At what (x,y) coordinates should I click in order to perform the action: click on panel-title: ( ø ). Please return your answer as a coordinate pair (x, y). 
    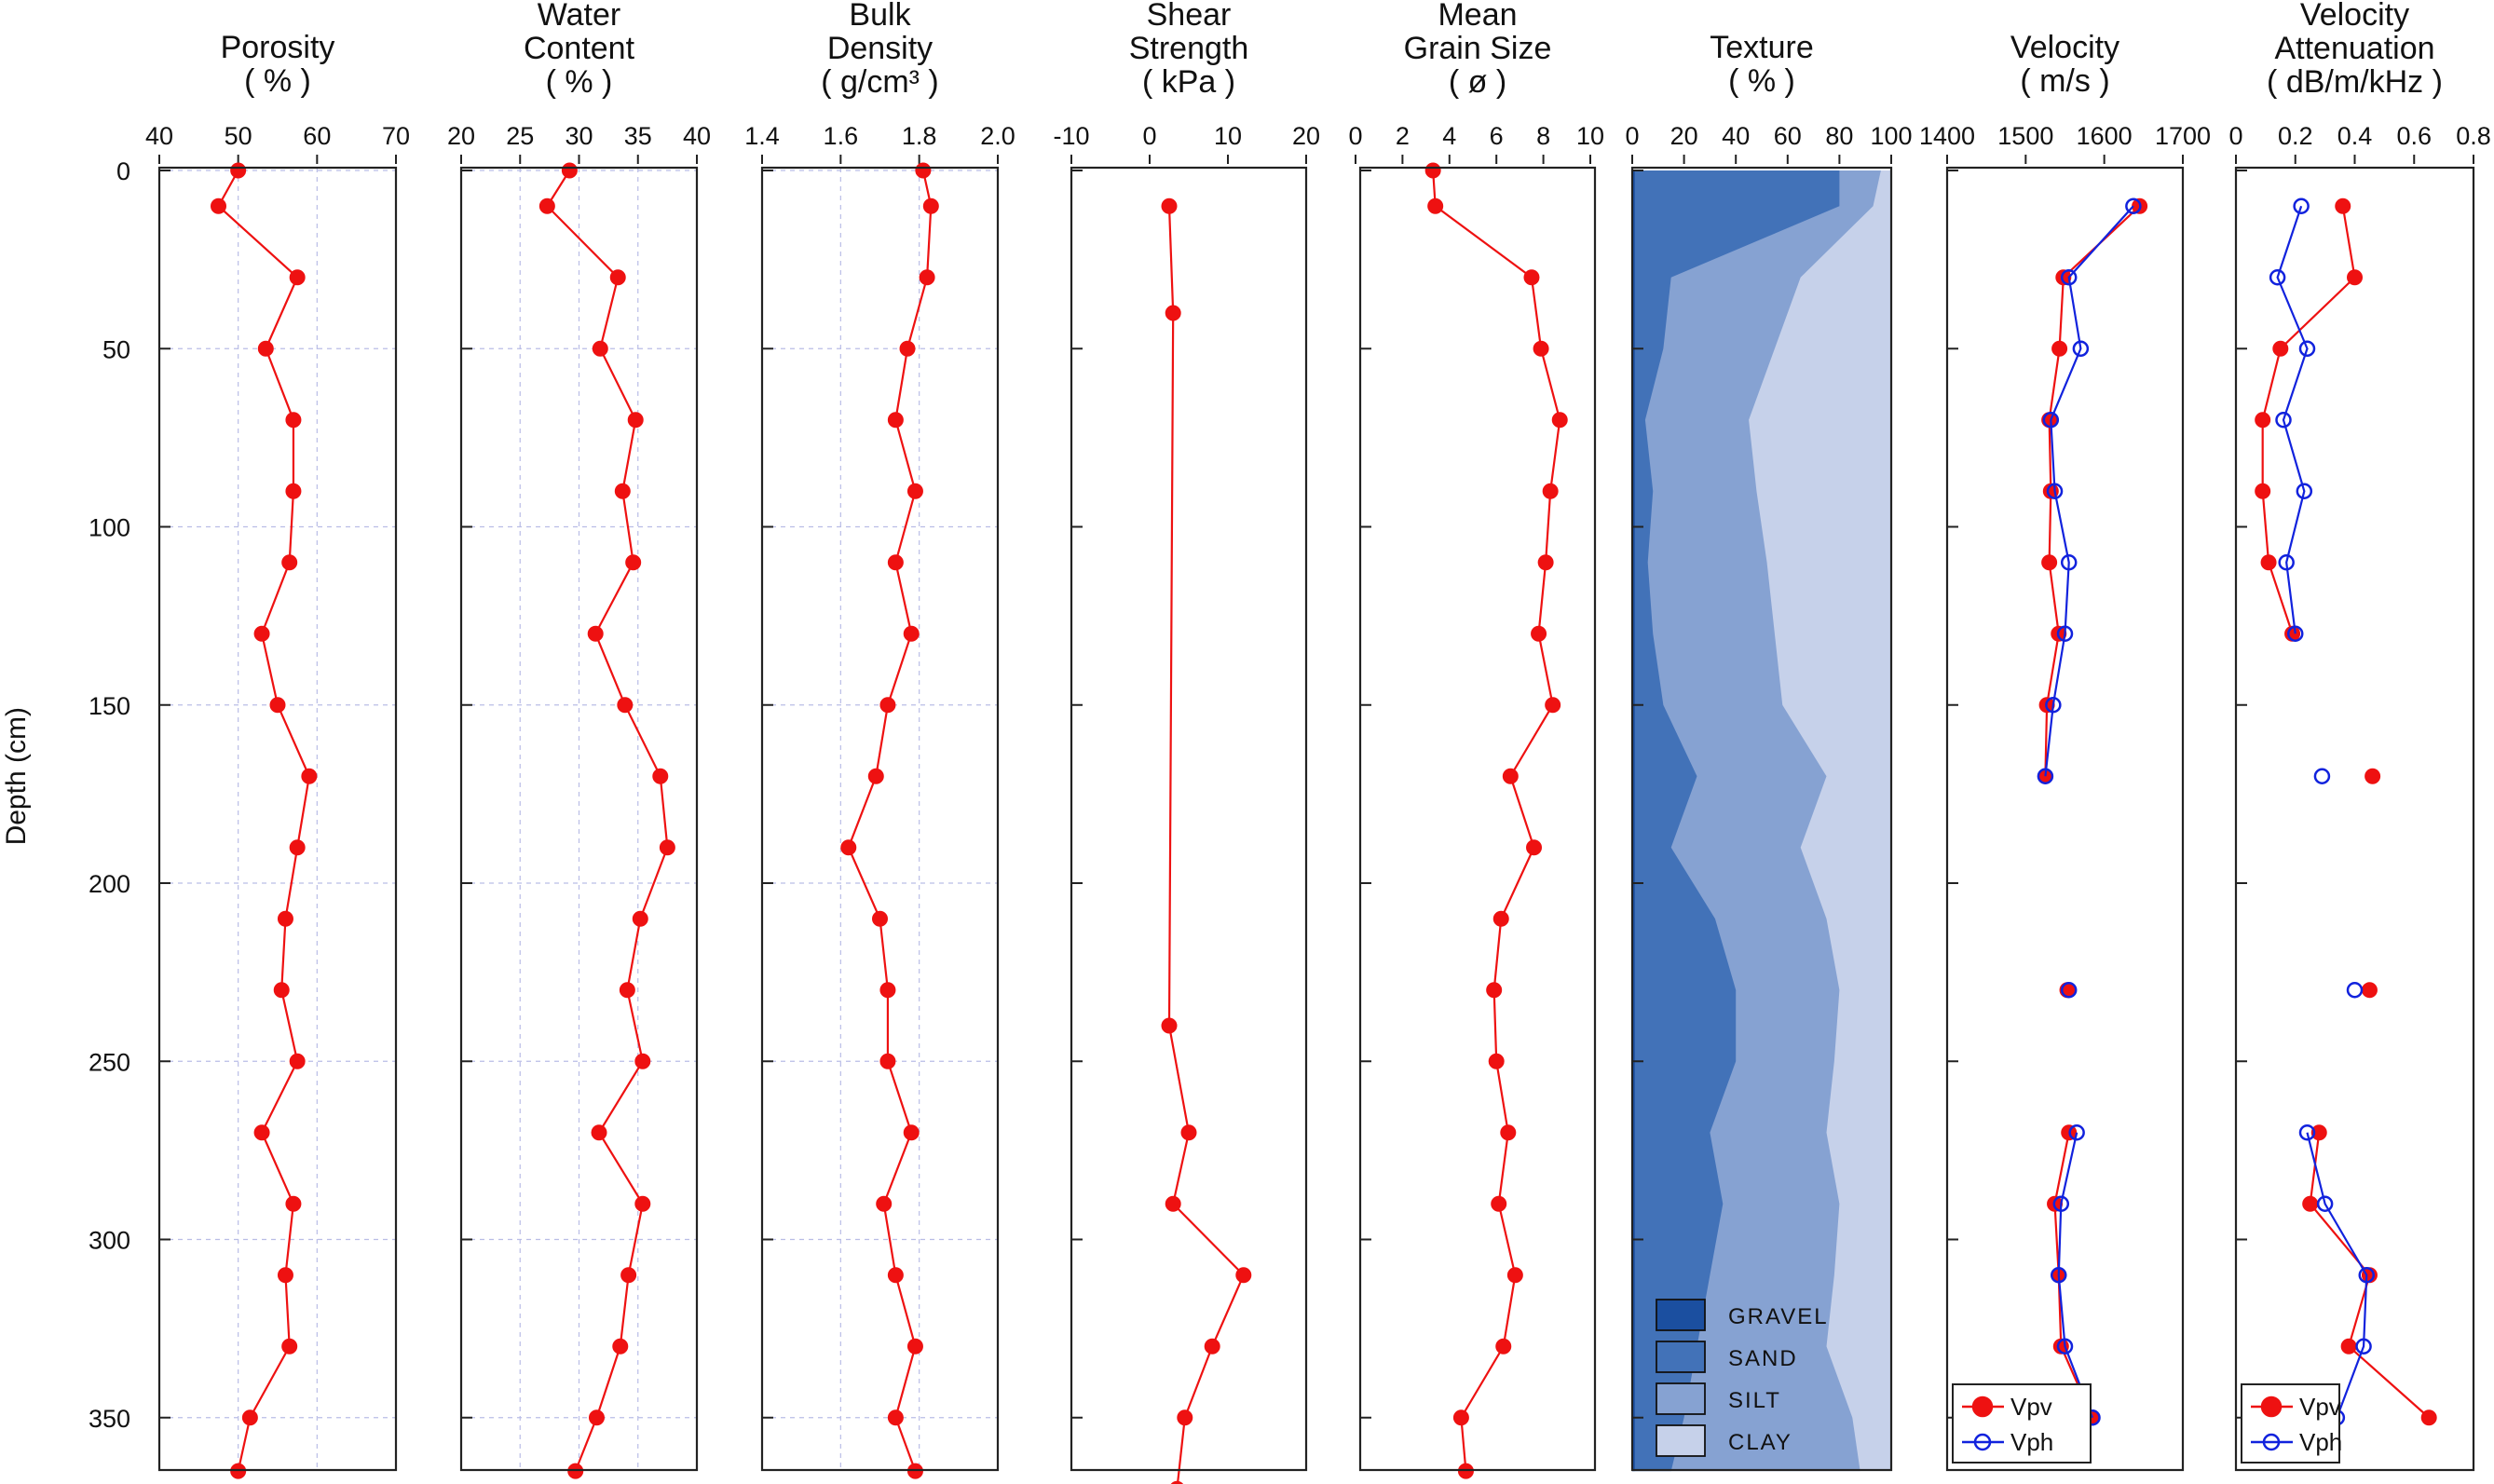
    Looking at the image, I should click on (1477, 82).